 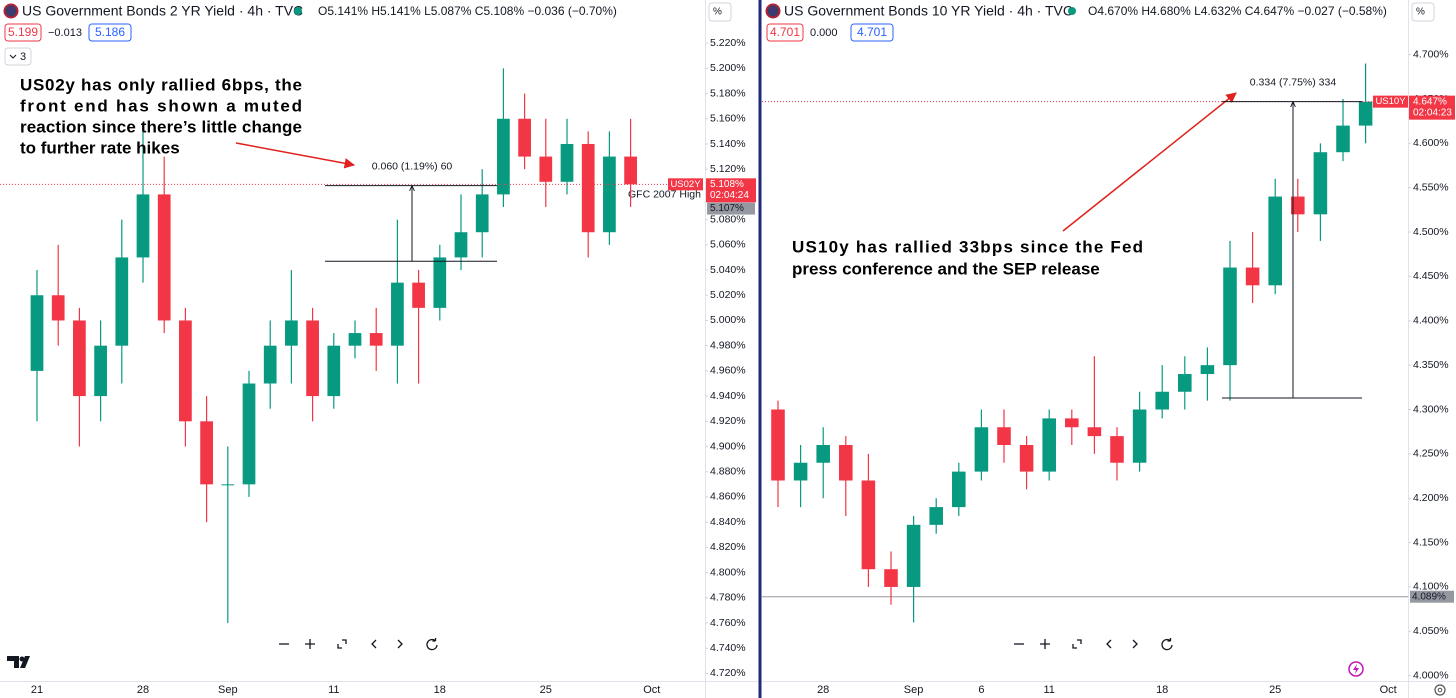 What do you see at coordinates (18, 662) in the screenshot?
I see `tradingview-logo` at bounding box center [18, 662].